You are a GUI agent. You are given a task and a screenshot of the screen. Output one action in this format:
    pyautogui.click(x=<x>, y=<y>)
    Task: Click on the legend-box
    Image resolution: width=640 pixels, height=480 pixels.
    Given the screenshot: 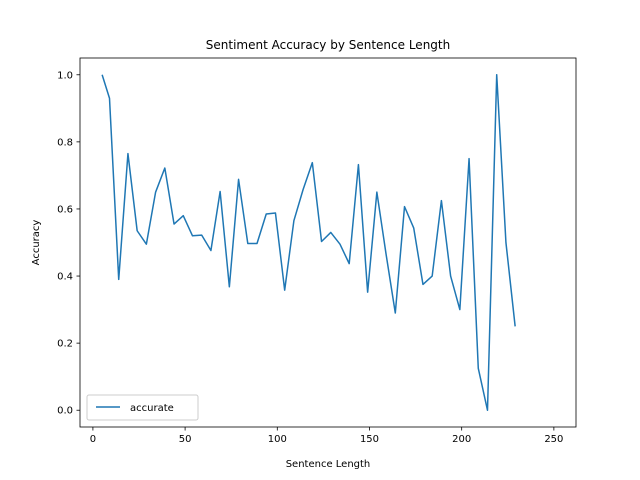 What is the action you would take?
    pyautogui.click(x=142, y=407)
    